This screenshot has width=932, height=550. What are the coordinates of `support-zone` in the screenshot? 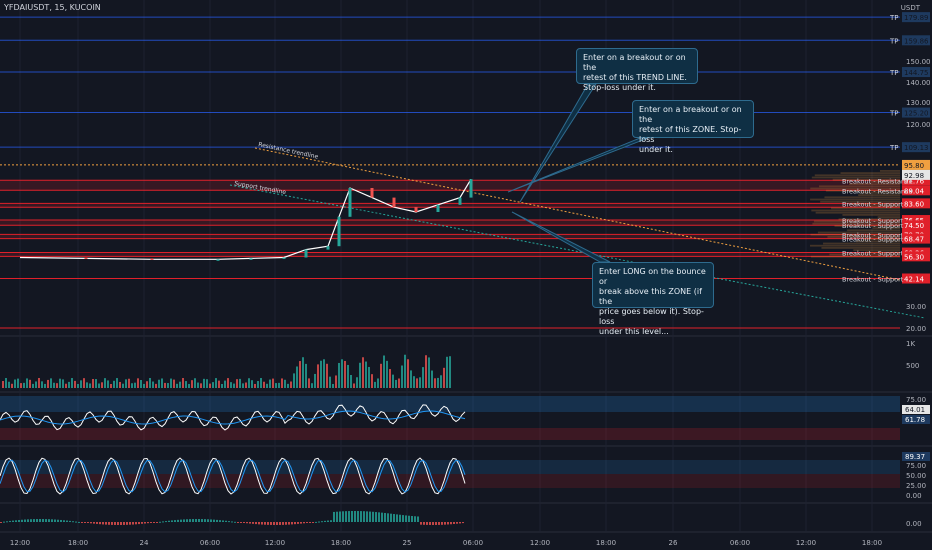 It's located at (450, 223).